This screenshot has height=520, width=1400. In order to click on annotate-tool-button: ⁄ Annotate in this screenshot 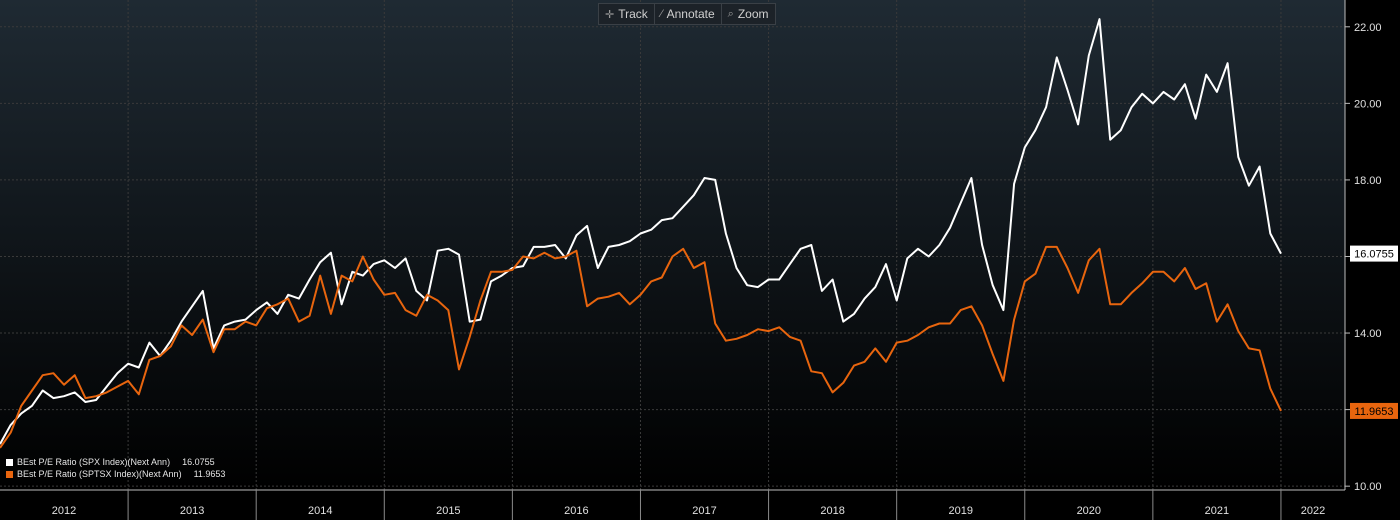, I will do `click(688, 14)`.